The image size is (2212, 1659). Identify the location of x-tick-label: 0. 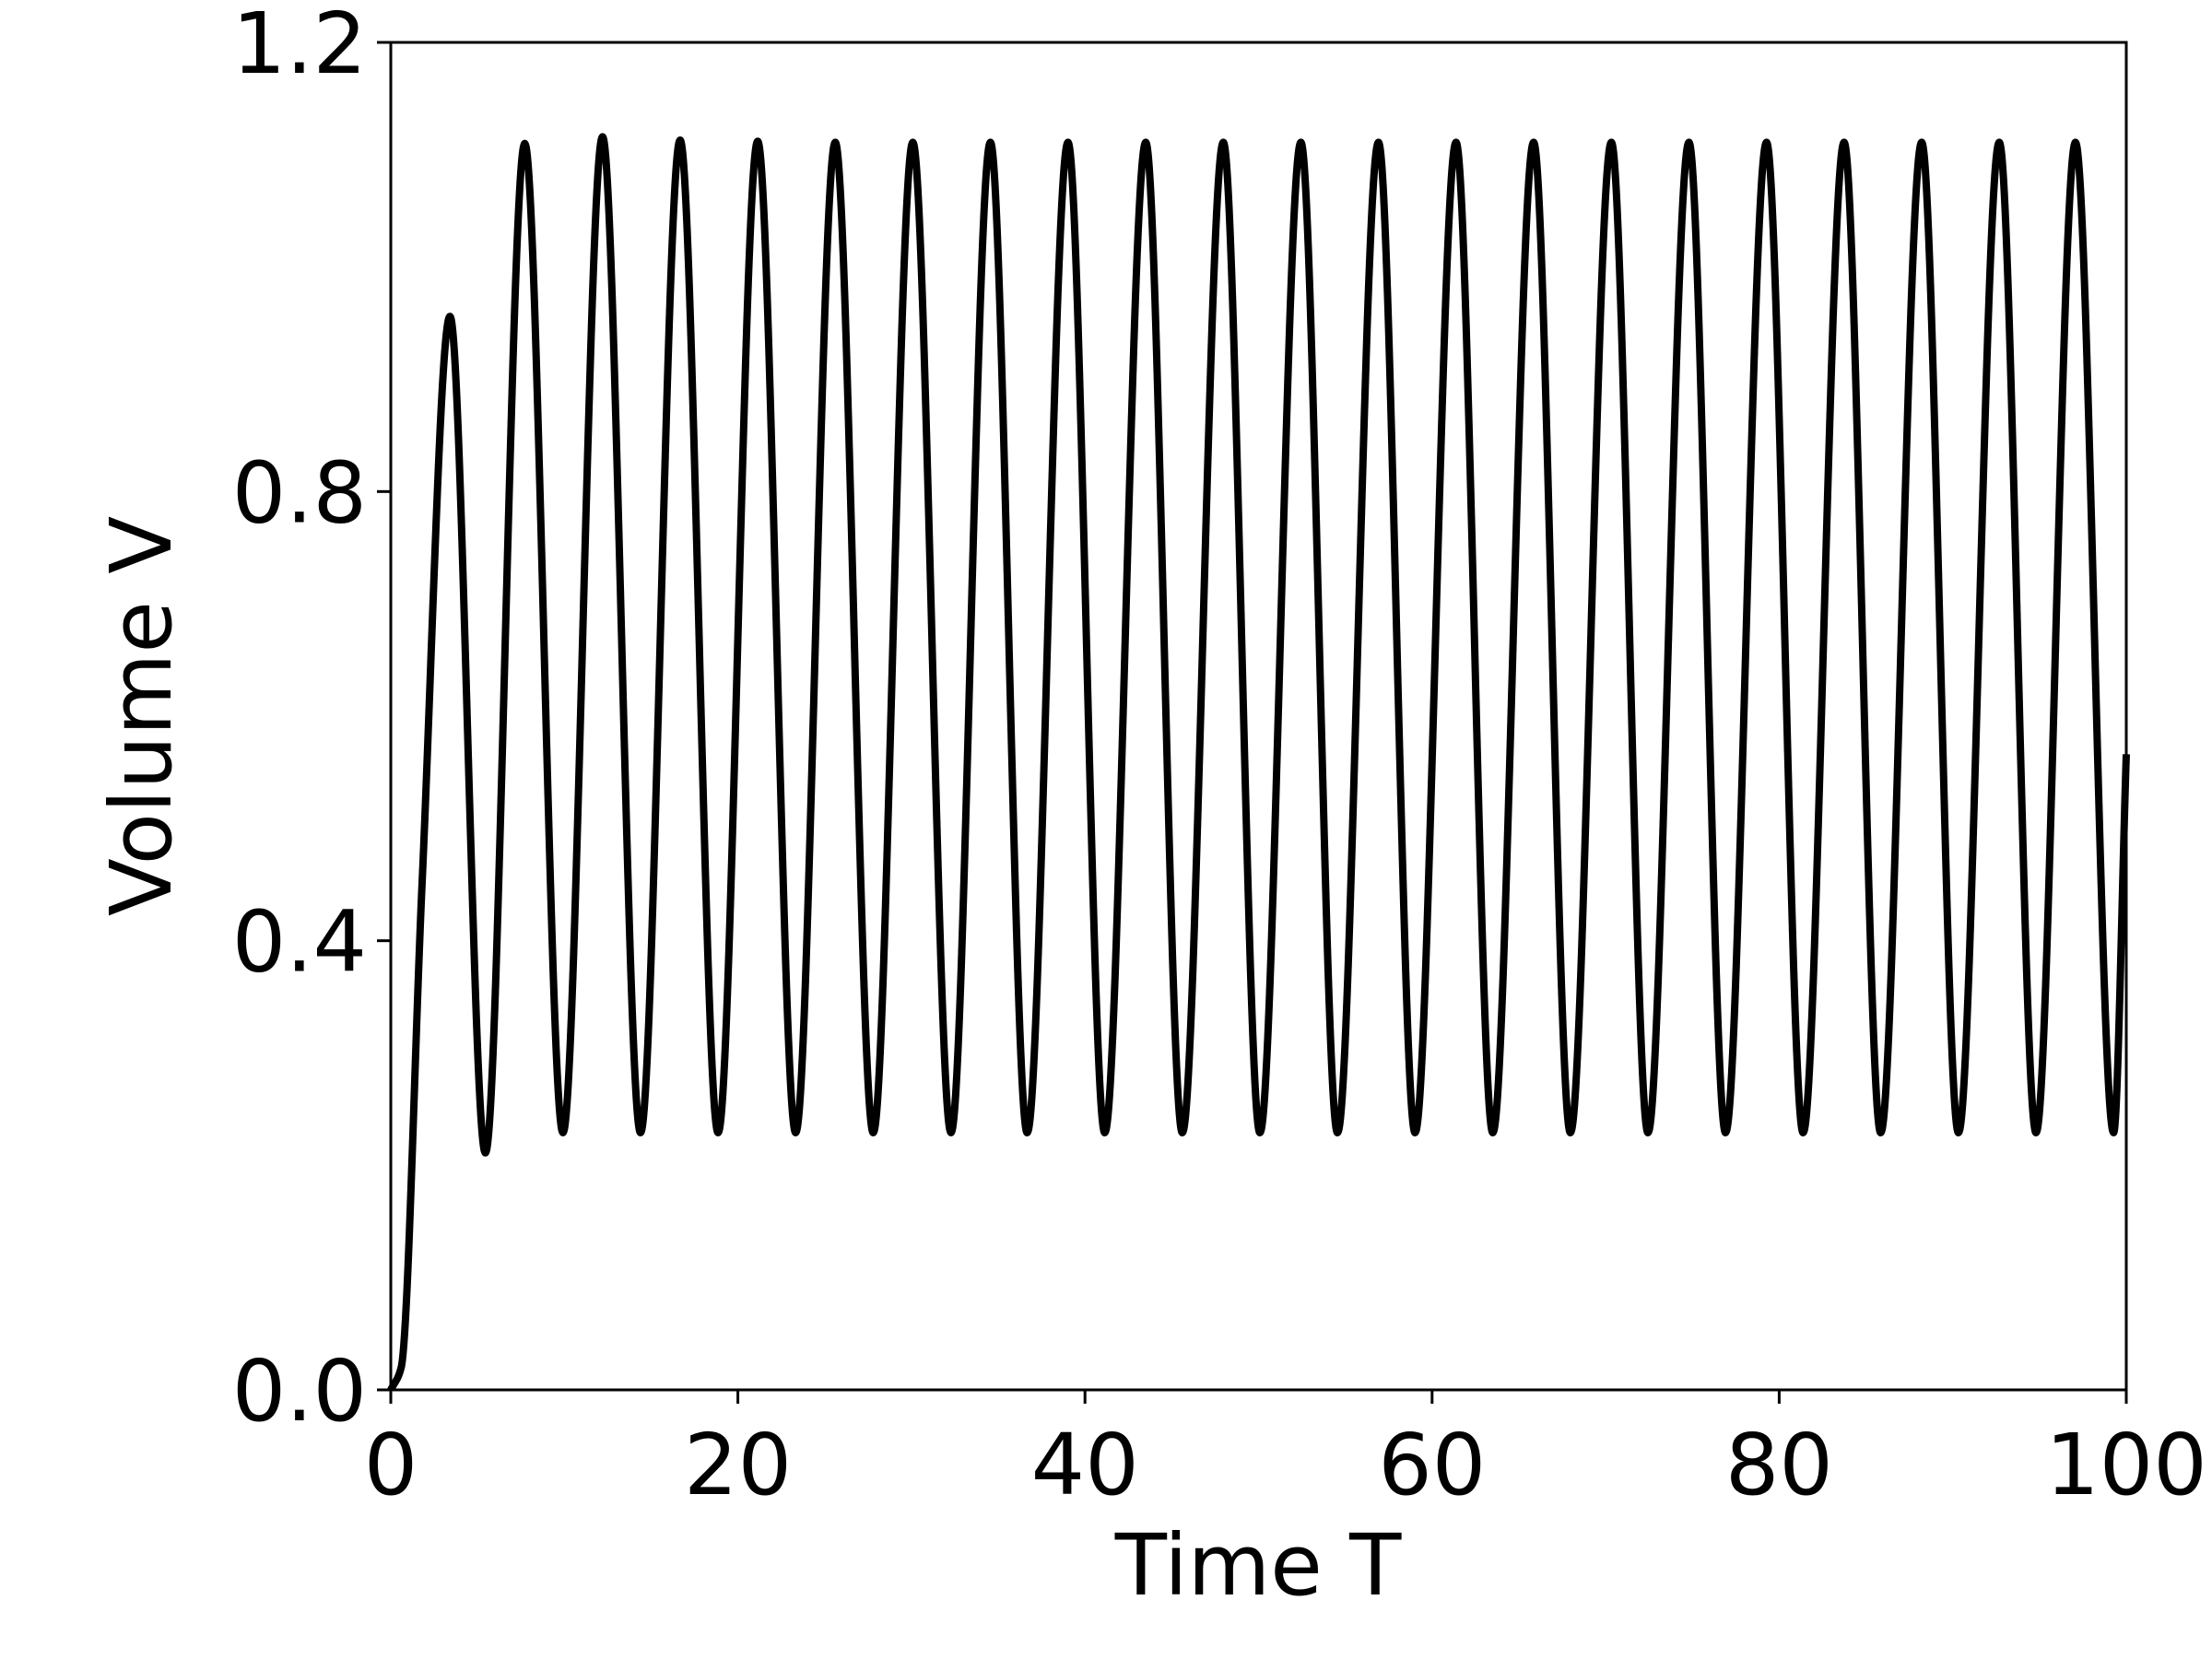
(391, 1465).